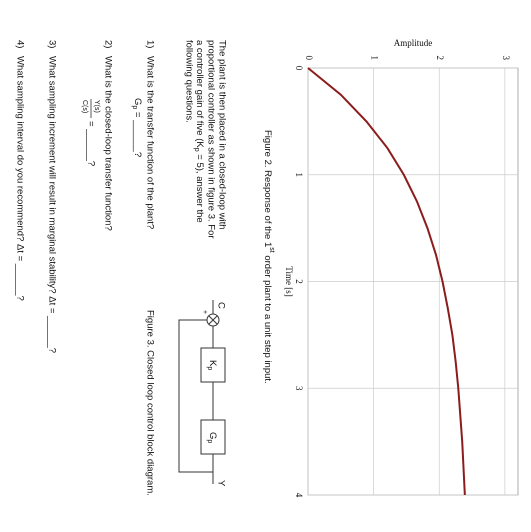  Describe the element at coordinates (267, 188) in the screenshot. I see `caption-text: Figure 2. Response of the 1` at that location.